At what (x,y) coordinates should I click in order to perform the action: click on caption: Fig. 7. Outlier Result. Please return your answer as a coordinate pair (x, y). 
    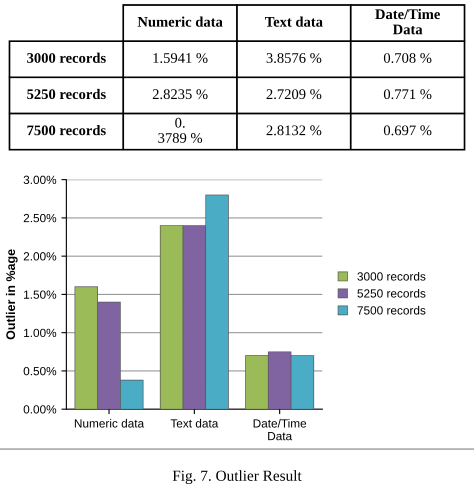
    Looking at the image, I should click on (237, 477).